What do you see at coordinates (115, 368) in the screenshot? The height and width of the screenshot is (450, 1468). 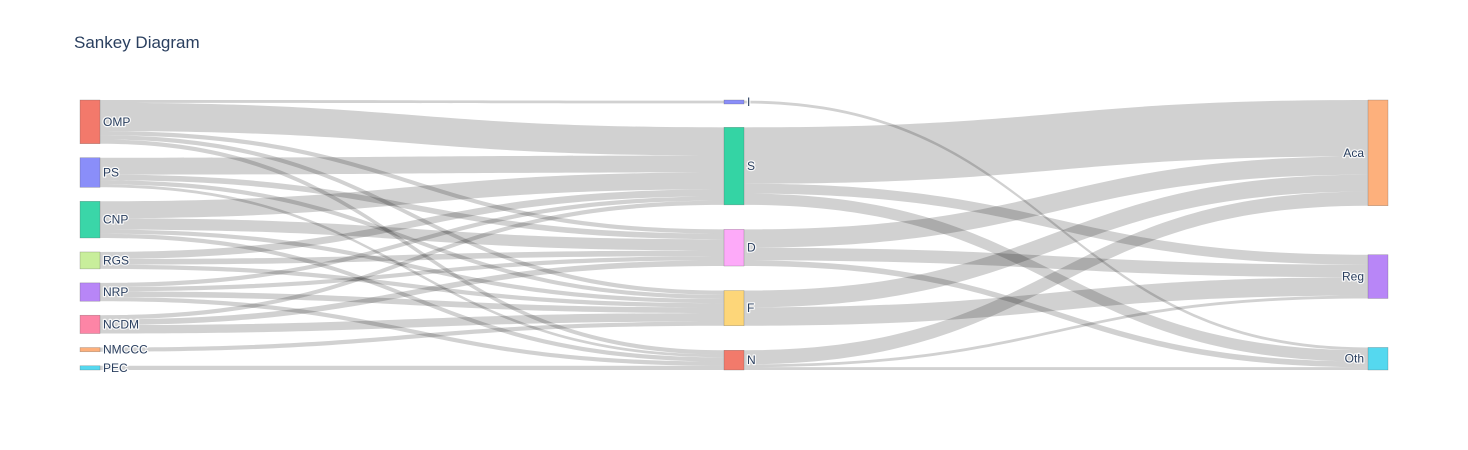 I see `node-label-pec: PEC` at bounding box center [115, 368].